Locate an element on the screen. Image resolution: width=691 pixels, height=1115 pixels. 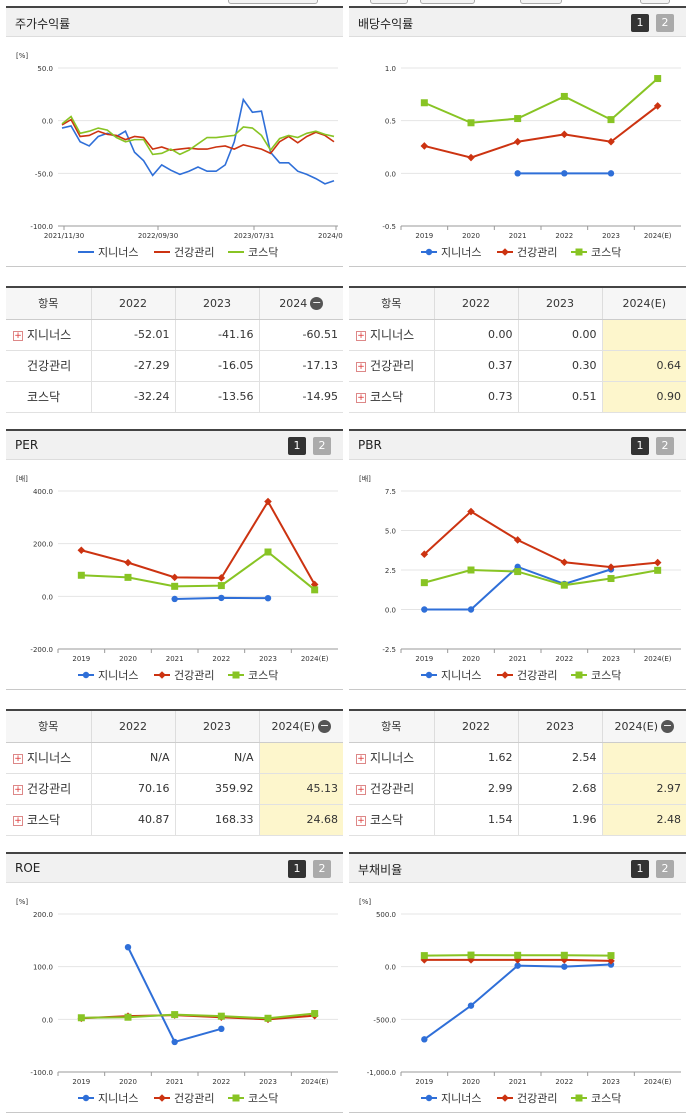
table-row: + 건강관리 0.37 0.30 0.64 is located at coordinates (517, 366).